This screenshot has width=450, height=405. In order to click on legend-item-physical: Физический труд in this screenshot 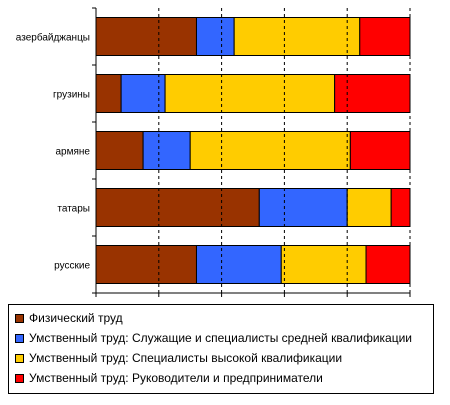, I will do `click(69, 318)`.